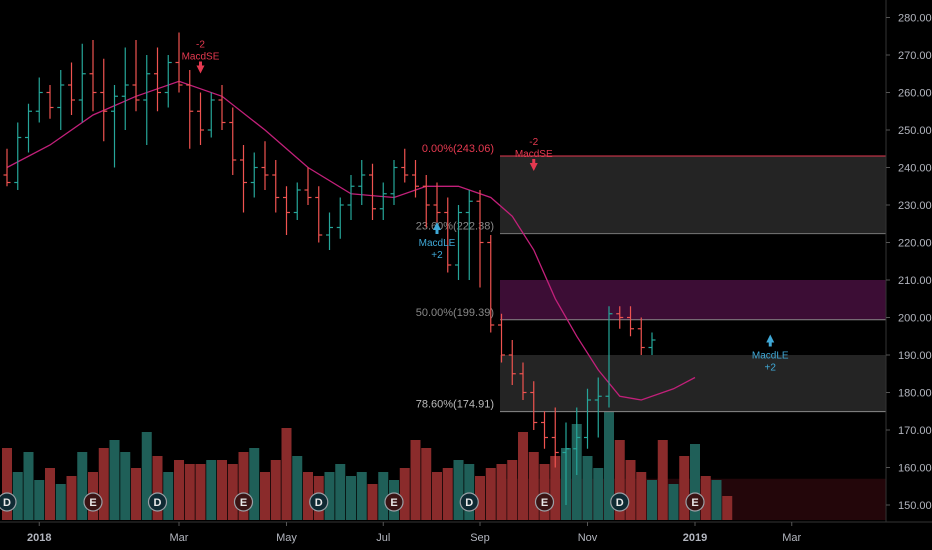  I want to click on y-tick-label: 220.00, so click(915, 244).